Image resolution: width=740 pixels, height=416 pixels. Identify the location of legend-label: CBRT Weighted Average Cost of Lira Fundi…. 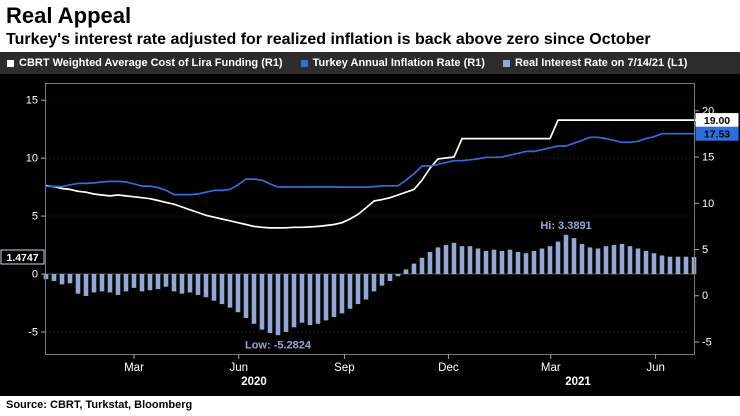
(151, 63).